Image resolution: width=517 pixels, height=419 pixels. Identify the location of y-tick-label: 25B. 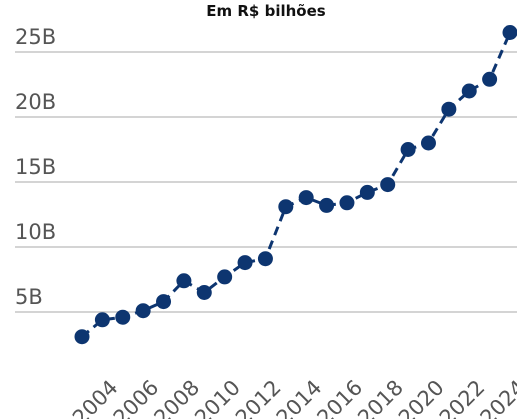
(35, 37).